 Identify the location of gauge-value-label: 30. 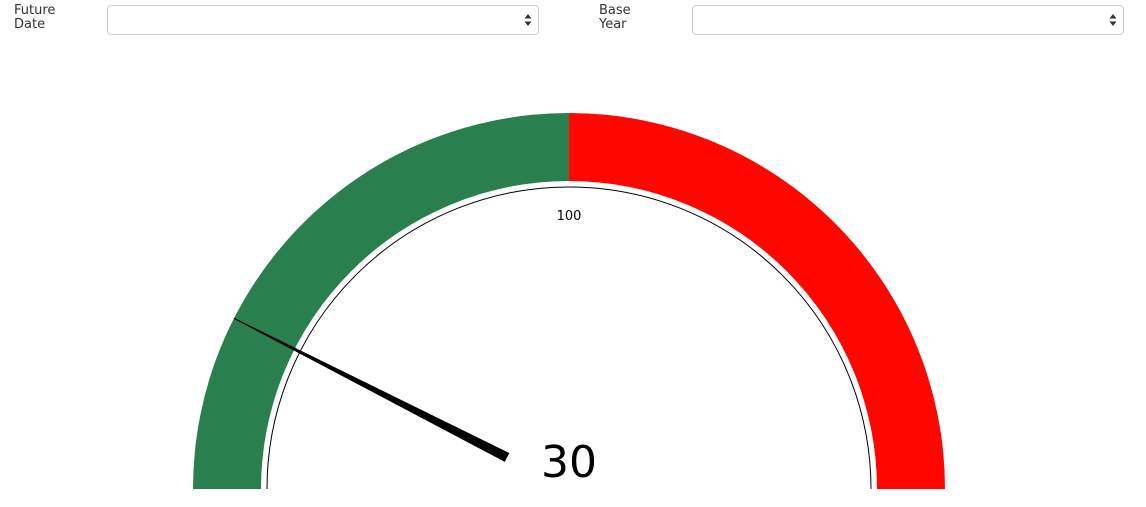
(569, 462).